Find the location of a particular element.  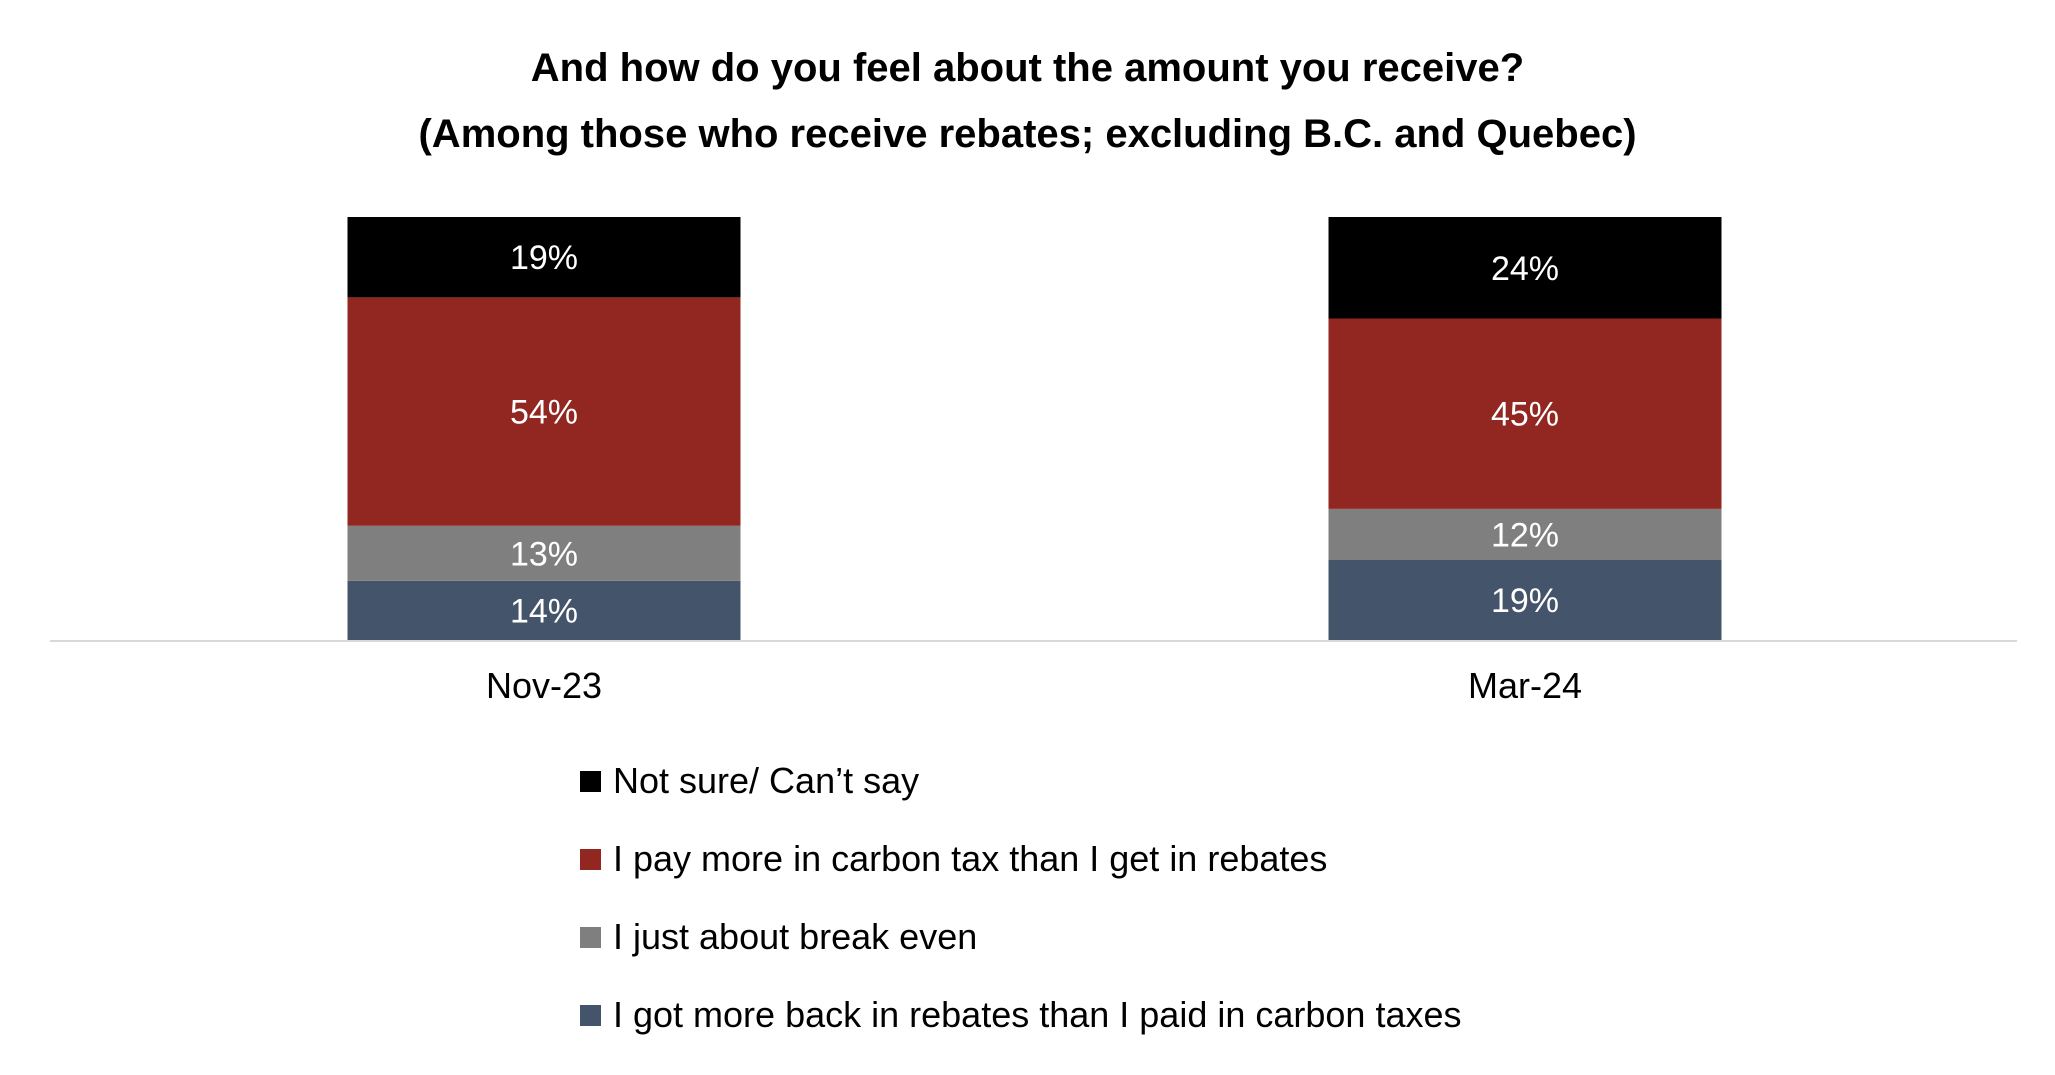

data-label-nov-23-series-1: 13% is located at coordinates (544, 554).